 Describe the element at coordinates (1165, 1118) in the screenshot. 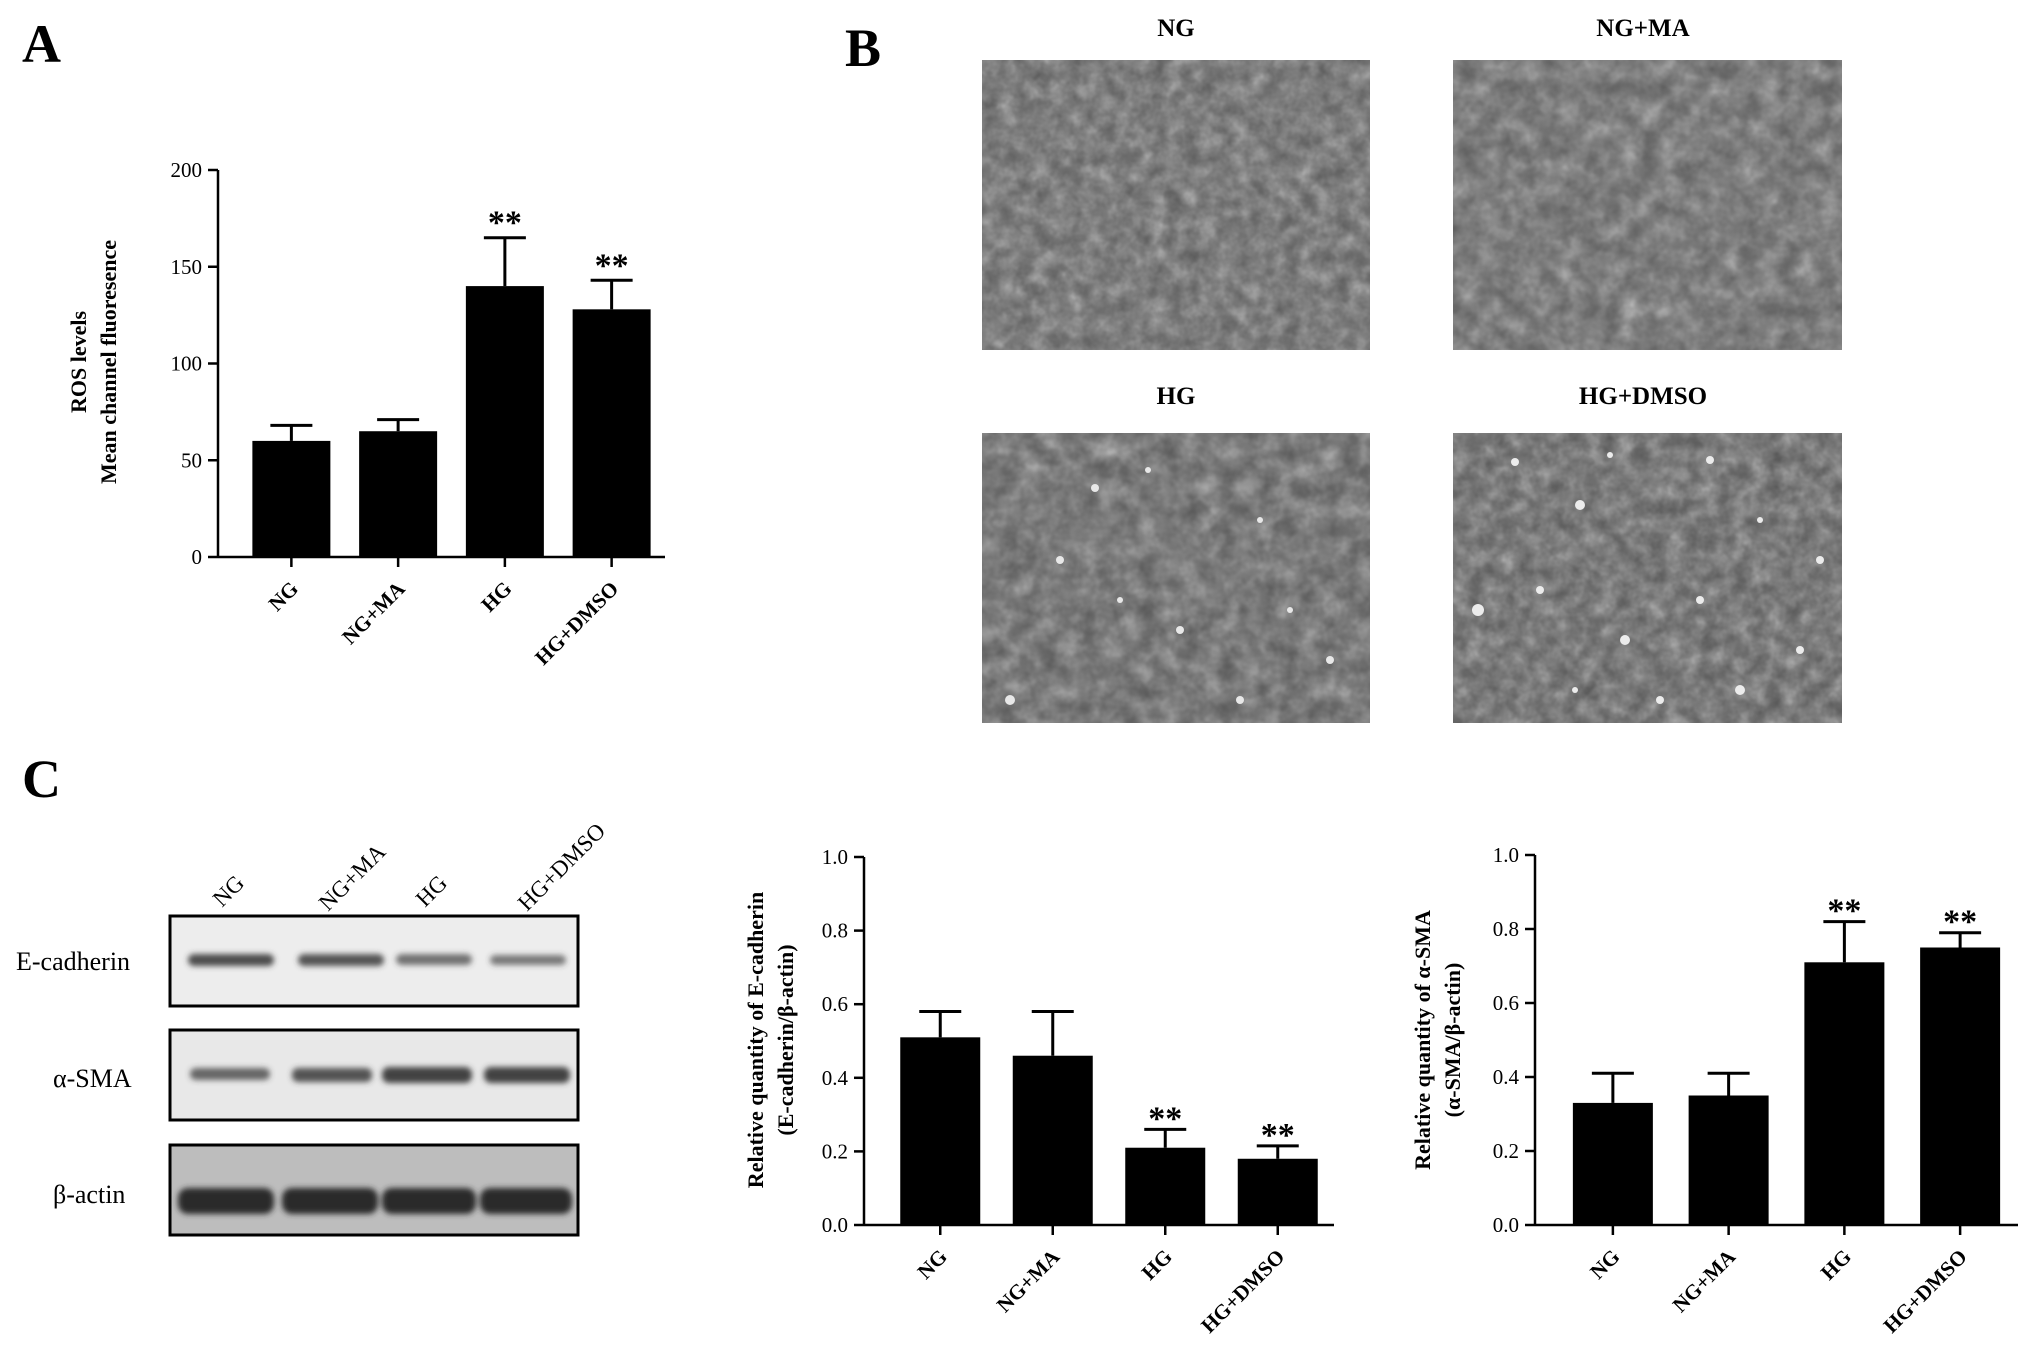

I see `e-cadherin-significance-hg: **` at that location.